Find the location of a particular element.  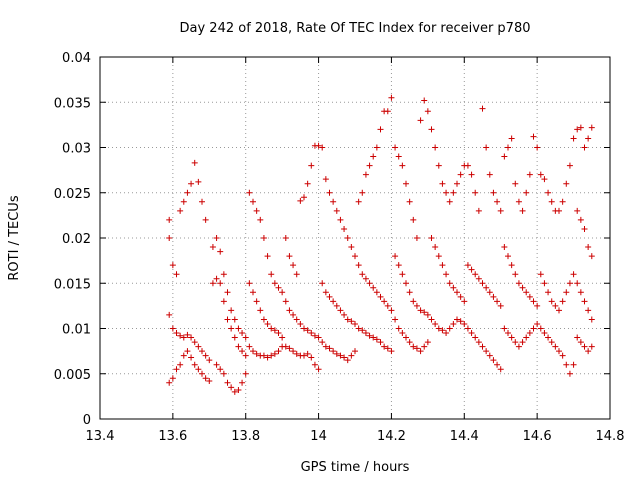

y-tick-label: 0.03 is located at coordinates (76, 149).